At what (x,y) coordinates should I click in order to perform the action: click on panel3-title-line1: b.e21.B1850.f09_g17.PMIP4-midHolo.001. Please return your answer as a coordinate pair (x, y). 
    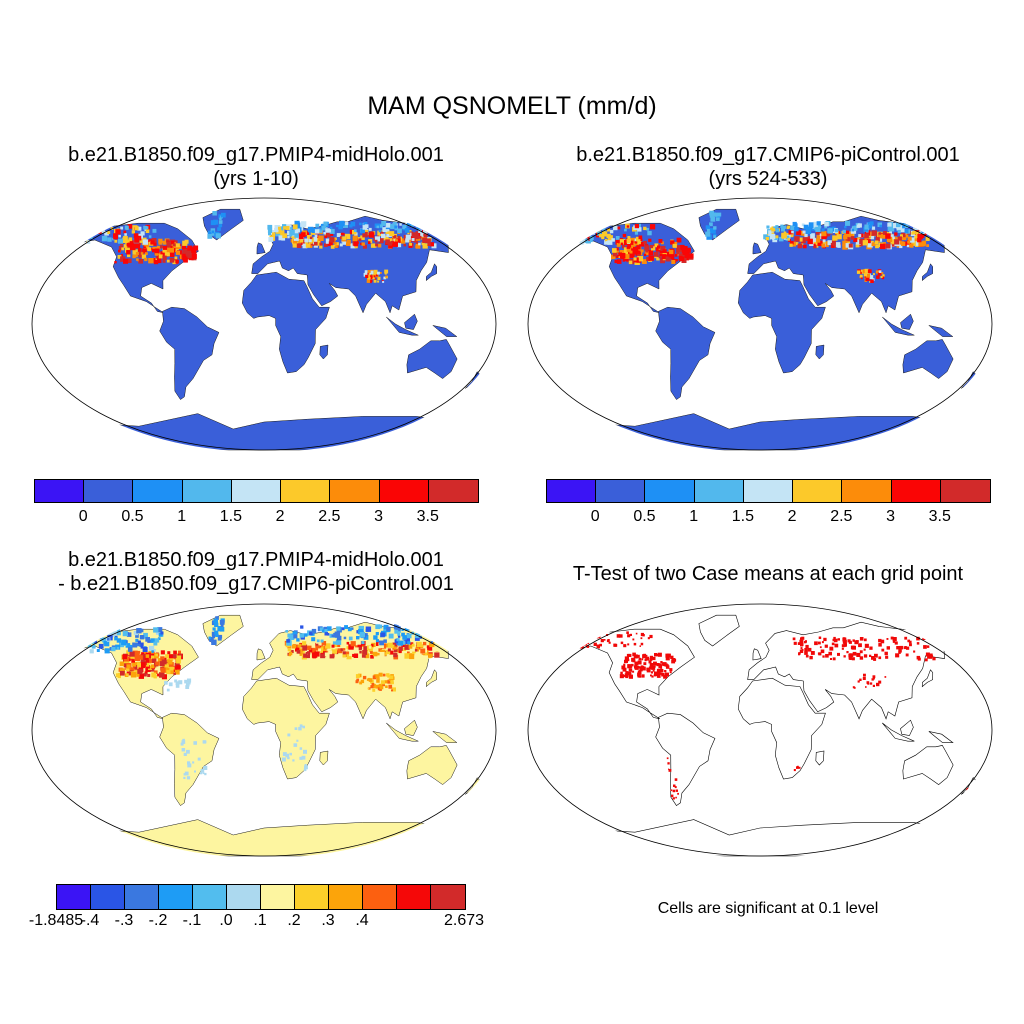
    Looking at the image, I should click on (256, 560).